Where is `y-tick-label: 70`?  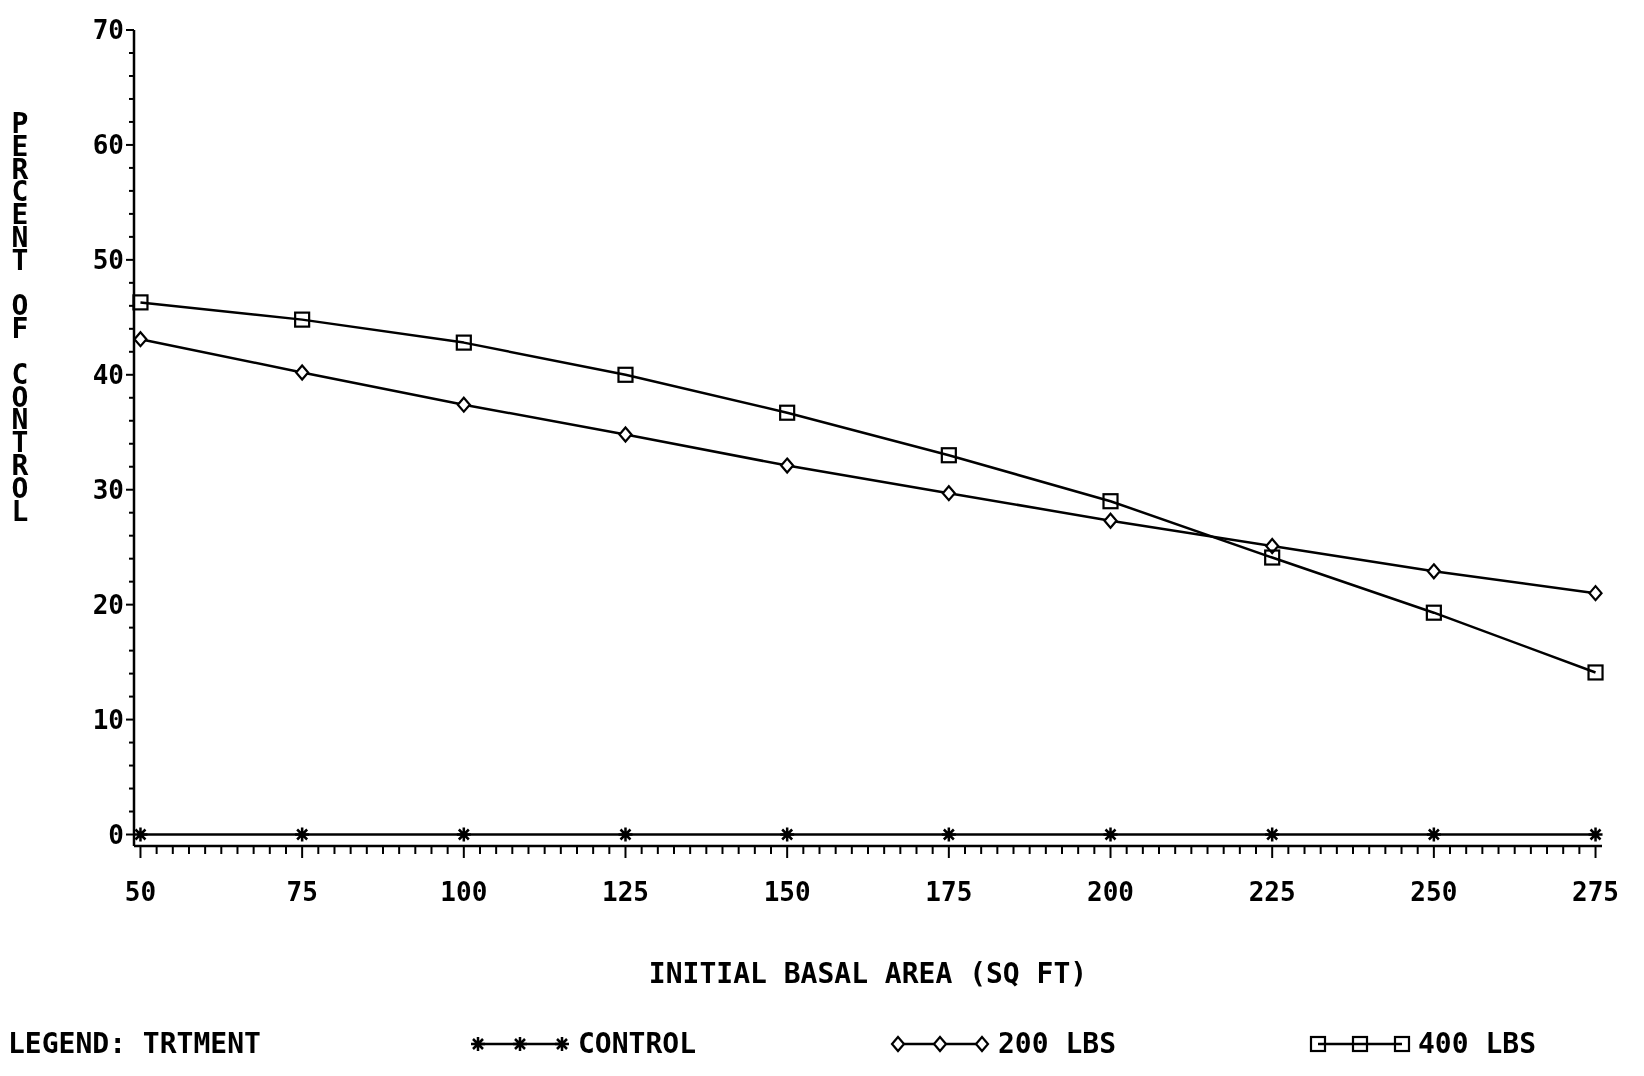 y-tick-label: 70 is located at coordinates (108, 30).